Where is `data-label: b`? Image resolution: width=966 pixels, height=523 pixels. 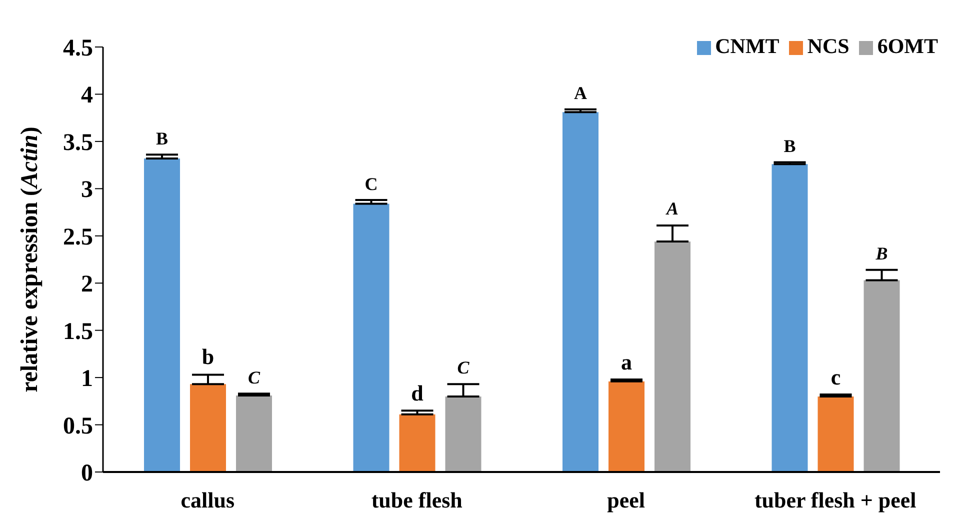 data-label: b is located at coordinates (208, 357).